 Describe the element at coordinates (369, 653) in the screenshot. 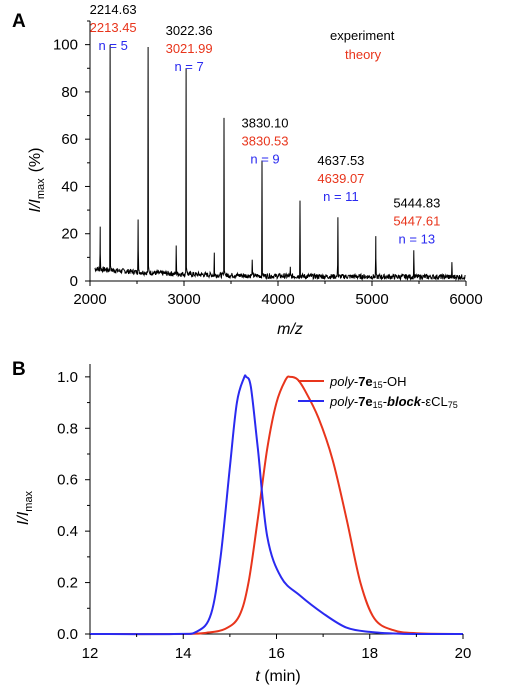

I see `panel-b-x-tick-label: 18` at that location.